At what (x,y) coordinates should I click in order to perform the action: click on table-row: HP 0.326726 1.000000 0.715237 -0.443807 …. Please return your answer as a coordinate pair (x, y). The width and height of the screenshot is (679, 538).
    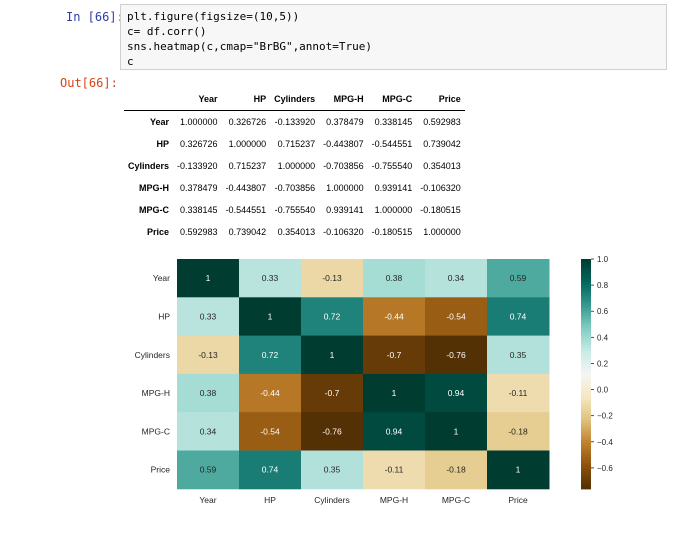
    Looking at the image, I should click on (294, 144).